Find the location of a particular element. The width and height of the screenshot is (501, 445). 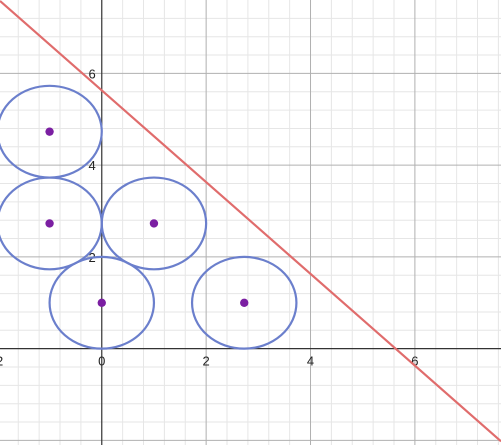

y-tick-label: 6 is located at coordinates (92, 73).